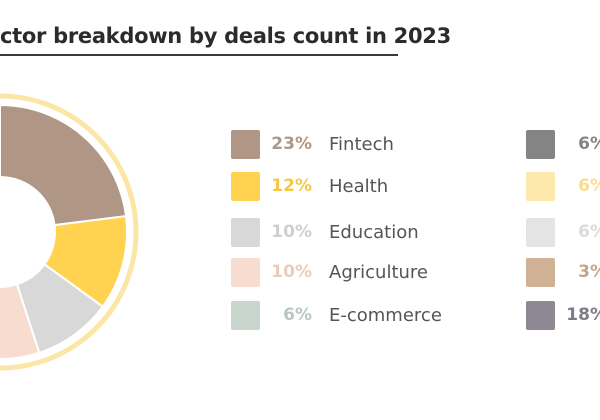 The width and height of the screenshot is (600, 420). What do you see at coordinates (583, 315) in the screenshot?
I see `legend-percent: 18%` at bounding box center [583, 315].